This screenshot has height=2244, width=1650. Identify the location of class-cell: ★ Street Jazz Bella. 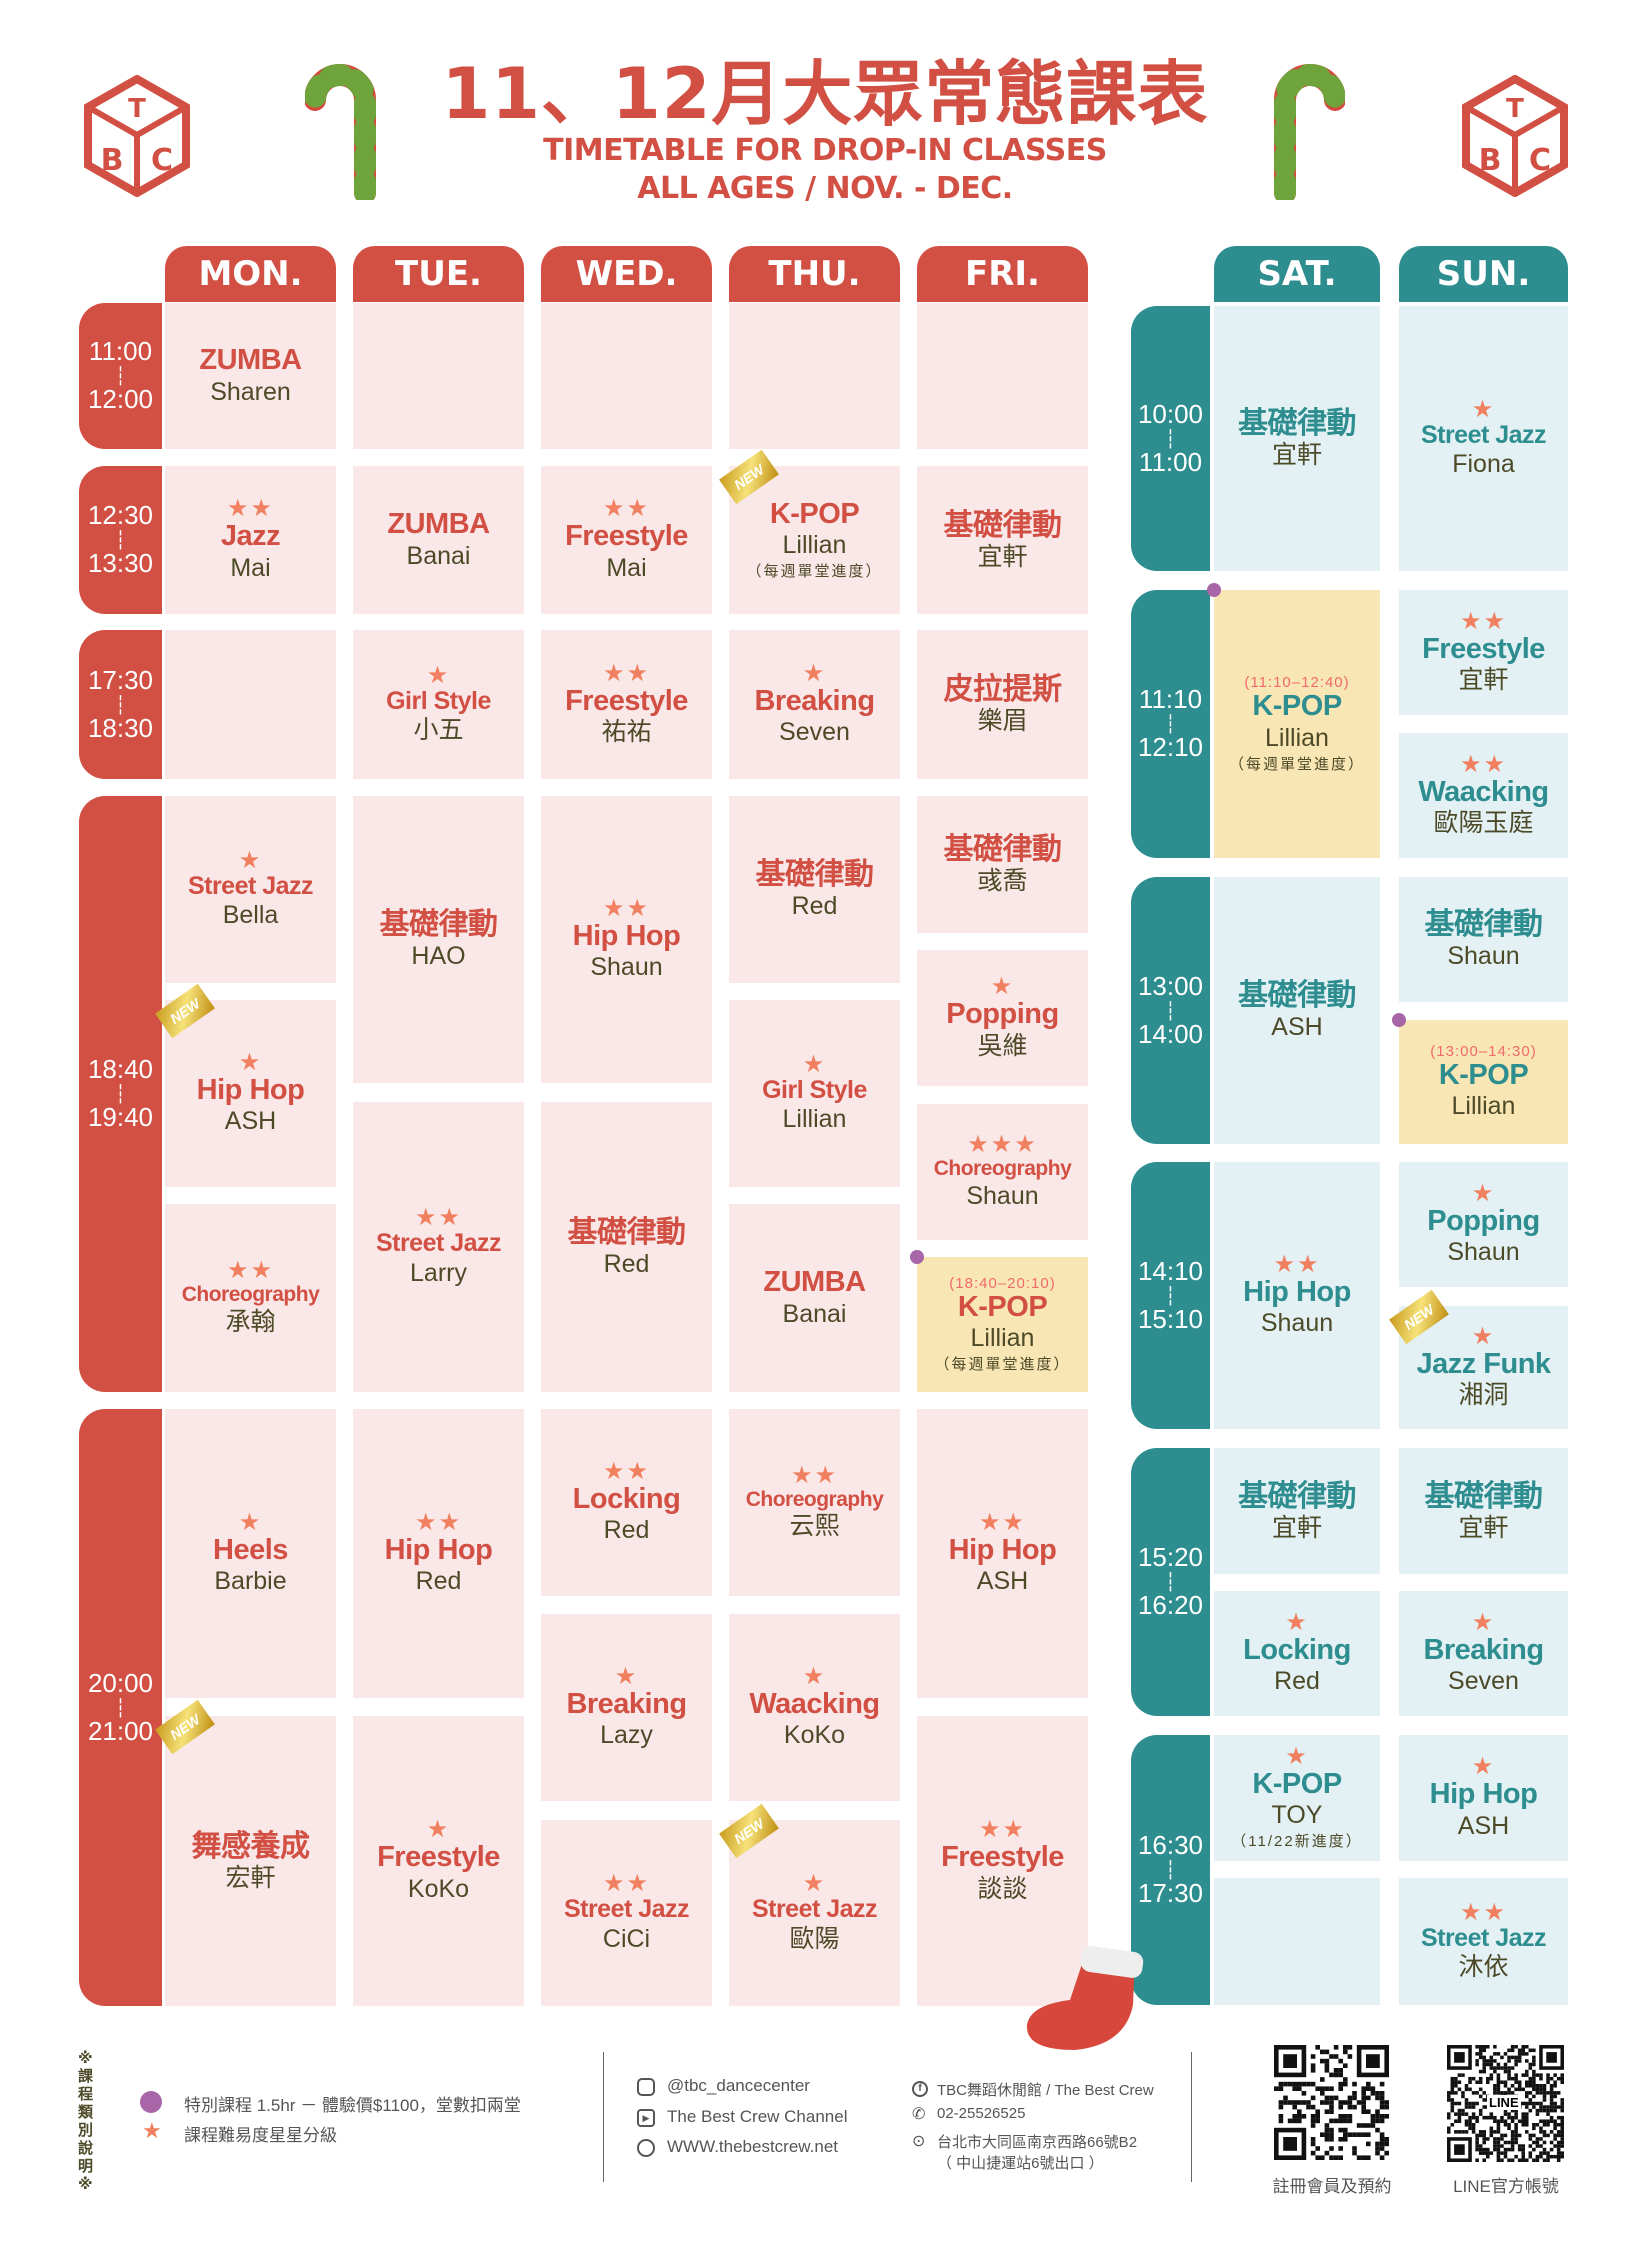
(250, 889).